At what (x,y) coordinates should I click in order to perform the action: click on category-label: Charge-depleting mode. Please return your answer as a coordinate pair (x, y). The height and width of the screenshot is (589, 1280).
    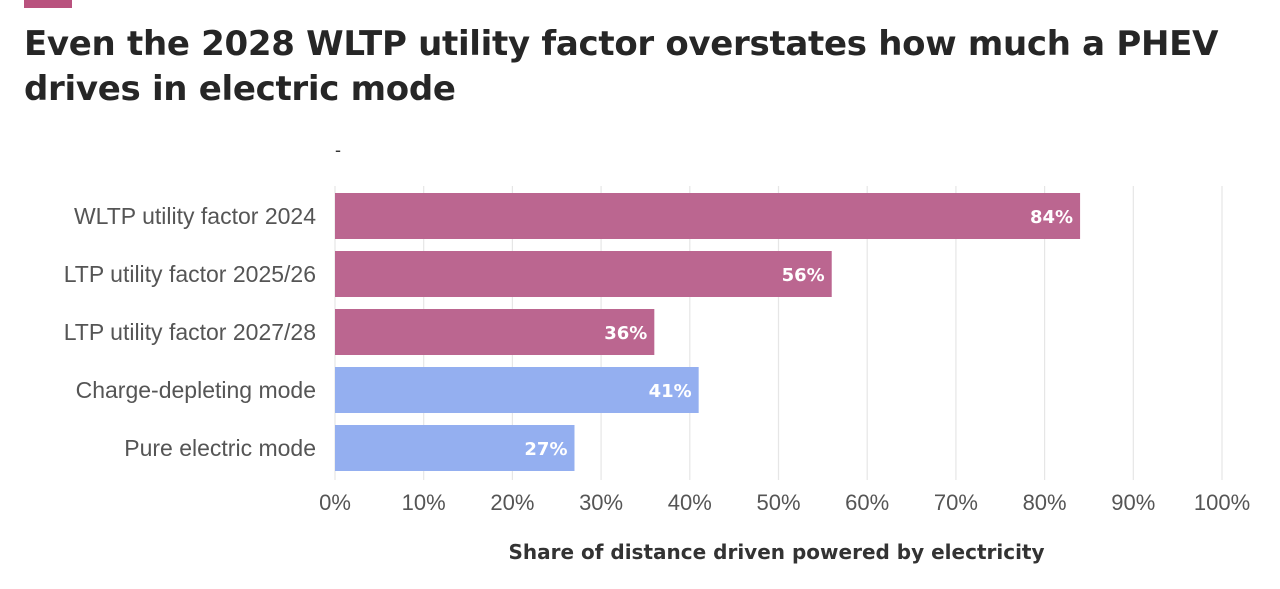
    Looking at the image, I should click on (196, 390).